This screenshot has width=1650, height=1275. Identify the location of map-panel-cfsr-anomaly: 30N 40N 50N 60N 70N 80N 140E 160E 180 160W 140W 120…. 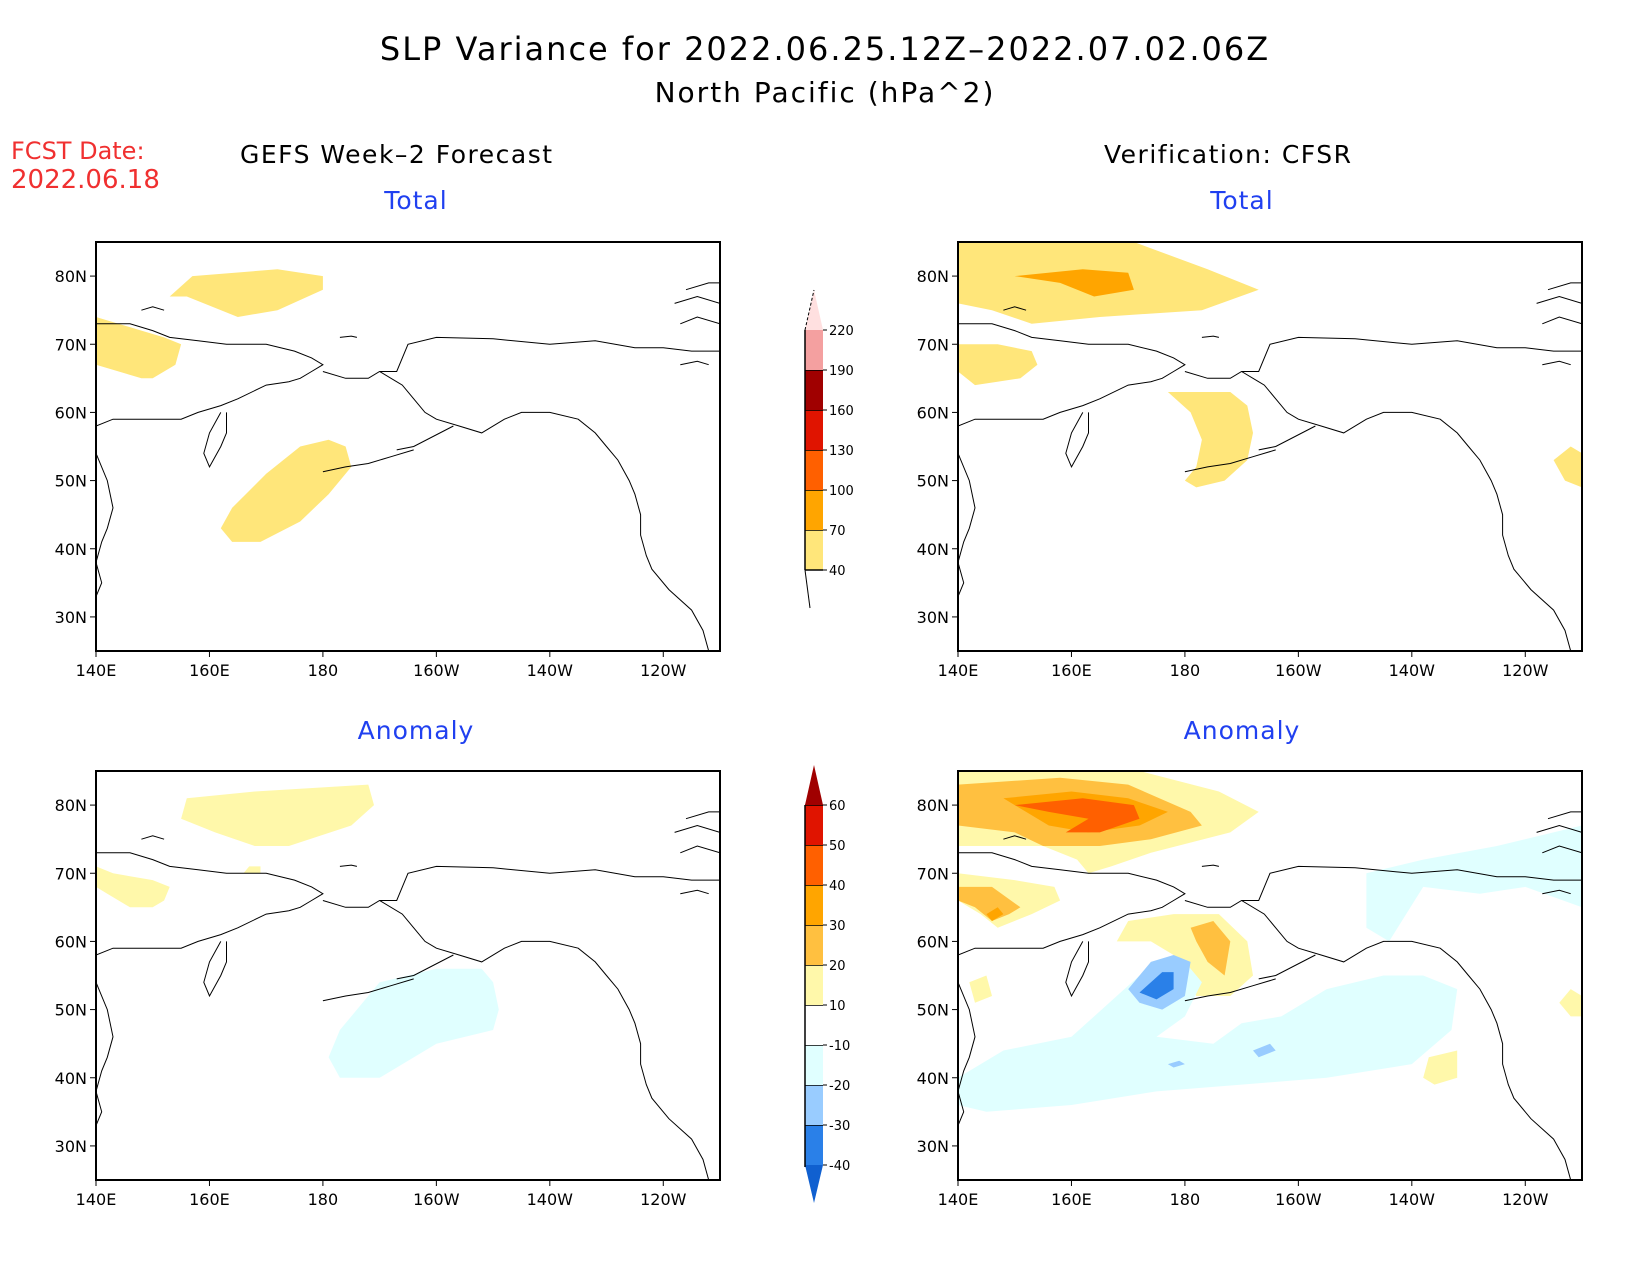
(1250, 989).